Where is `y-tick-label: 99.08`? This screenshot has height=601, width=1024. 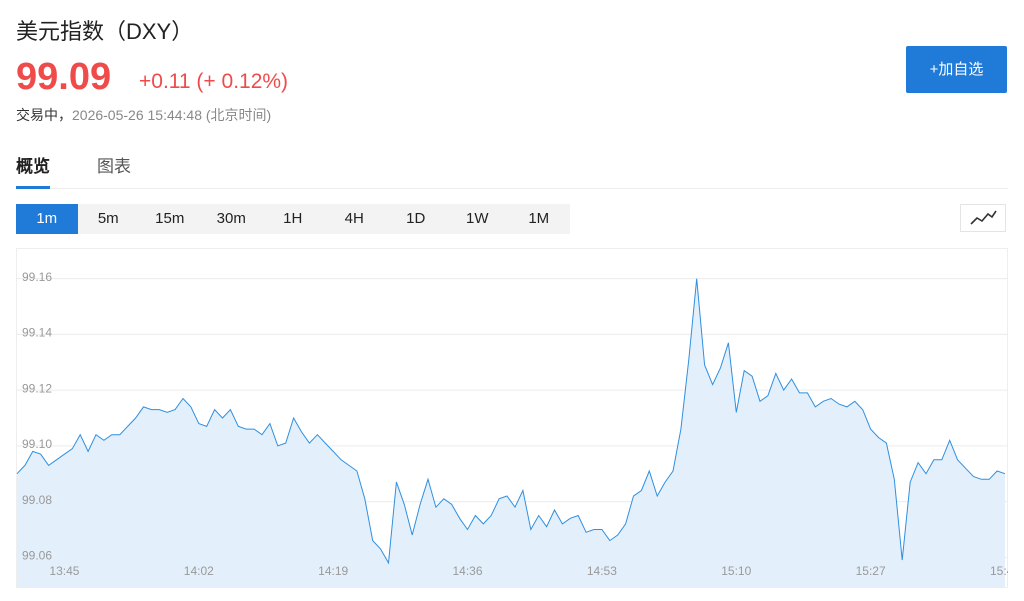
y-tick-label: 99.08 is located at coordinates (37, 500).